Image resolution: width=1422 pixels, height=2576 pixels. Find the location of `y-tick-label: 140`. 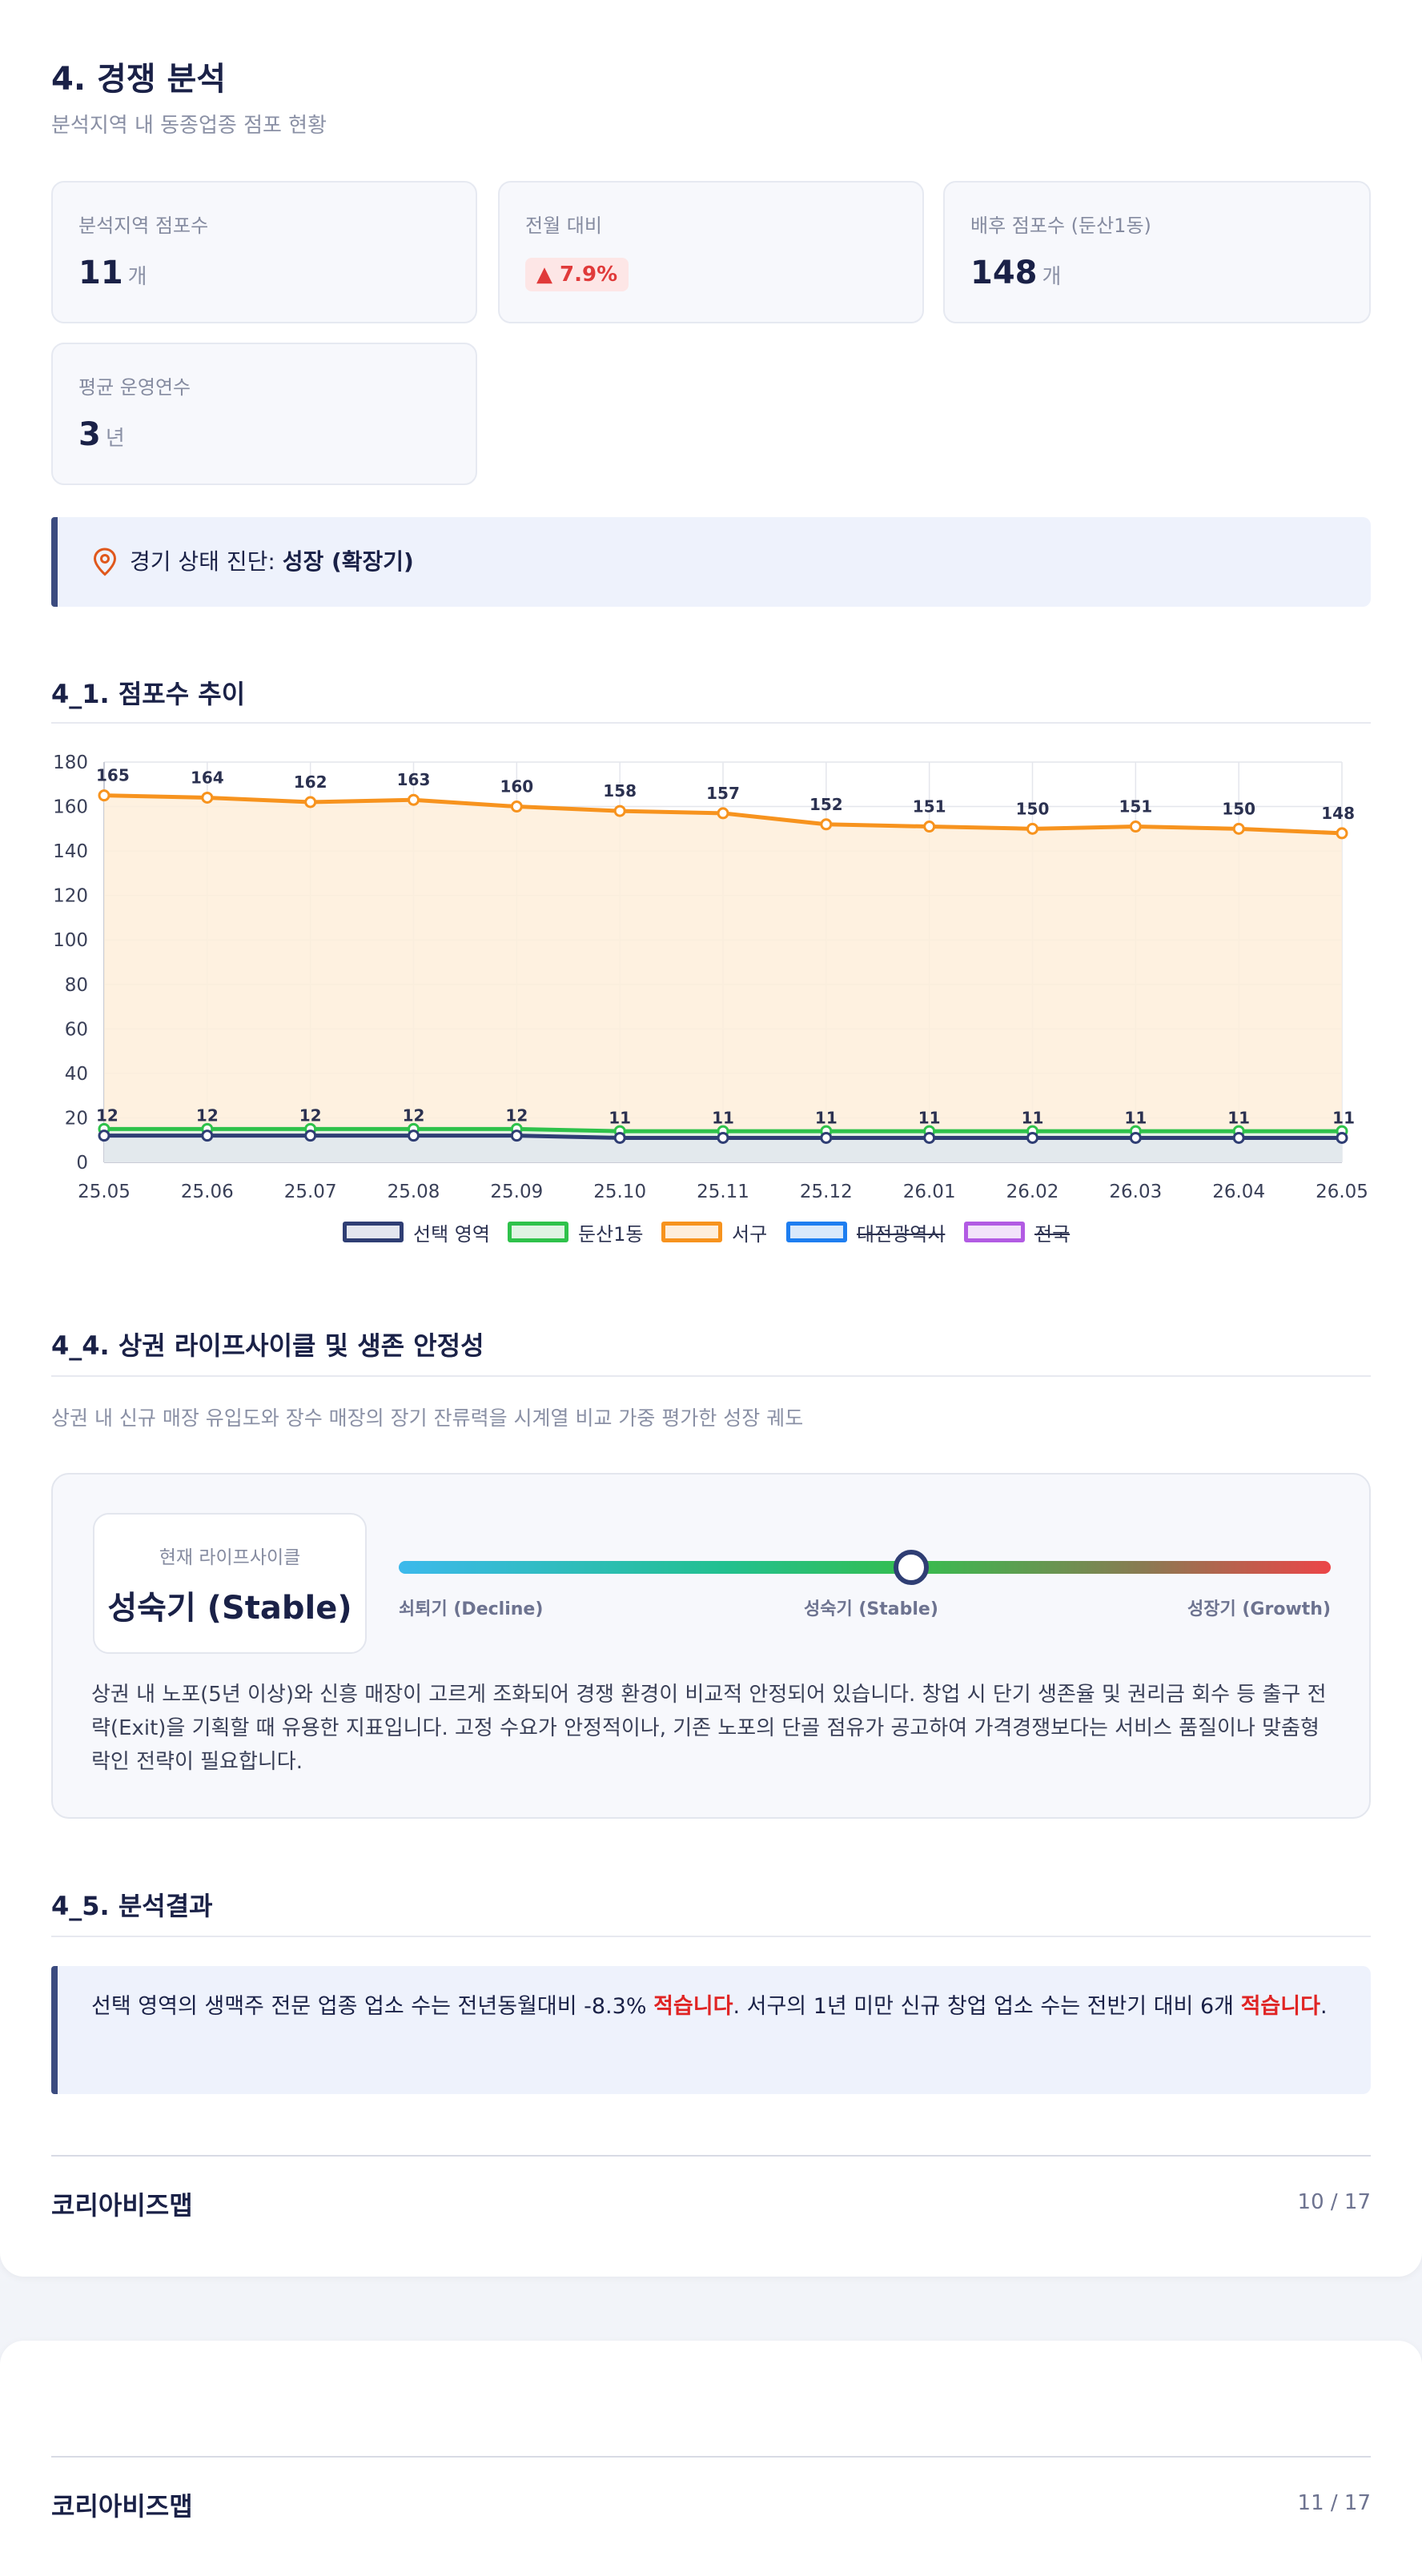

y-tick-label: 140 is located at coordinates (70, 852).